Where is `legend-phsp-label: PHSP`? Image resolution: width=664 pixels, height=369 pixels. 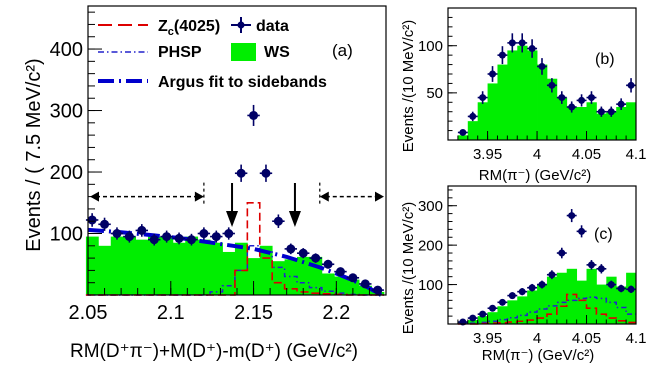 legend-phsp-label: PHSP is located at coordinates (180, 52).